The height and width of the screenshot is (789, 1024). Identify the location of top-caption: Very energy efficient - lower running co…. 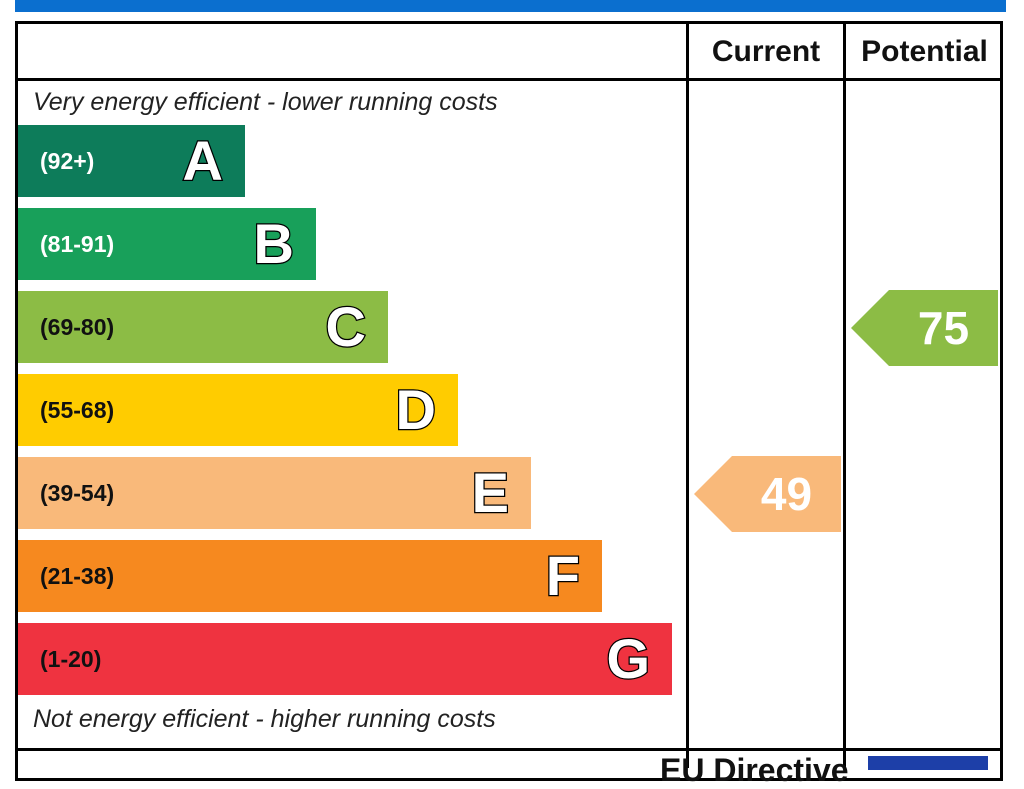
(265, 102).